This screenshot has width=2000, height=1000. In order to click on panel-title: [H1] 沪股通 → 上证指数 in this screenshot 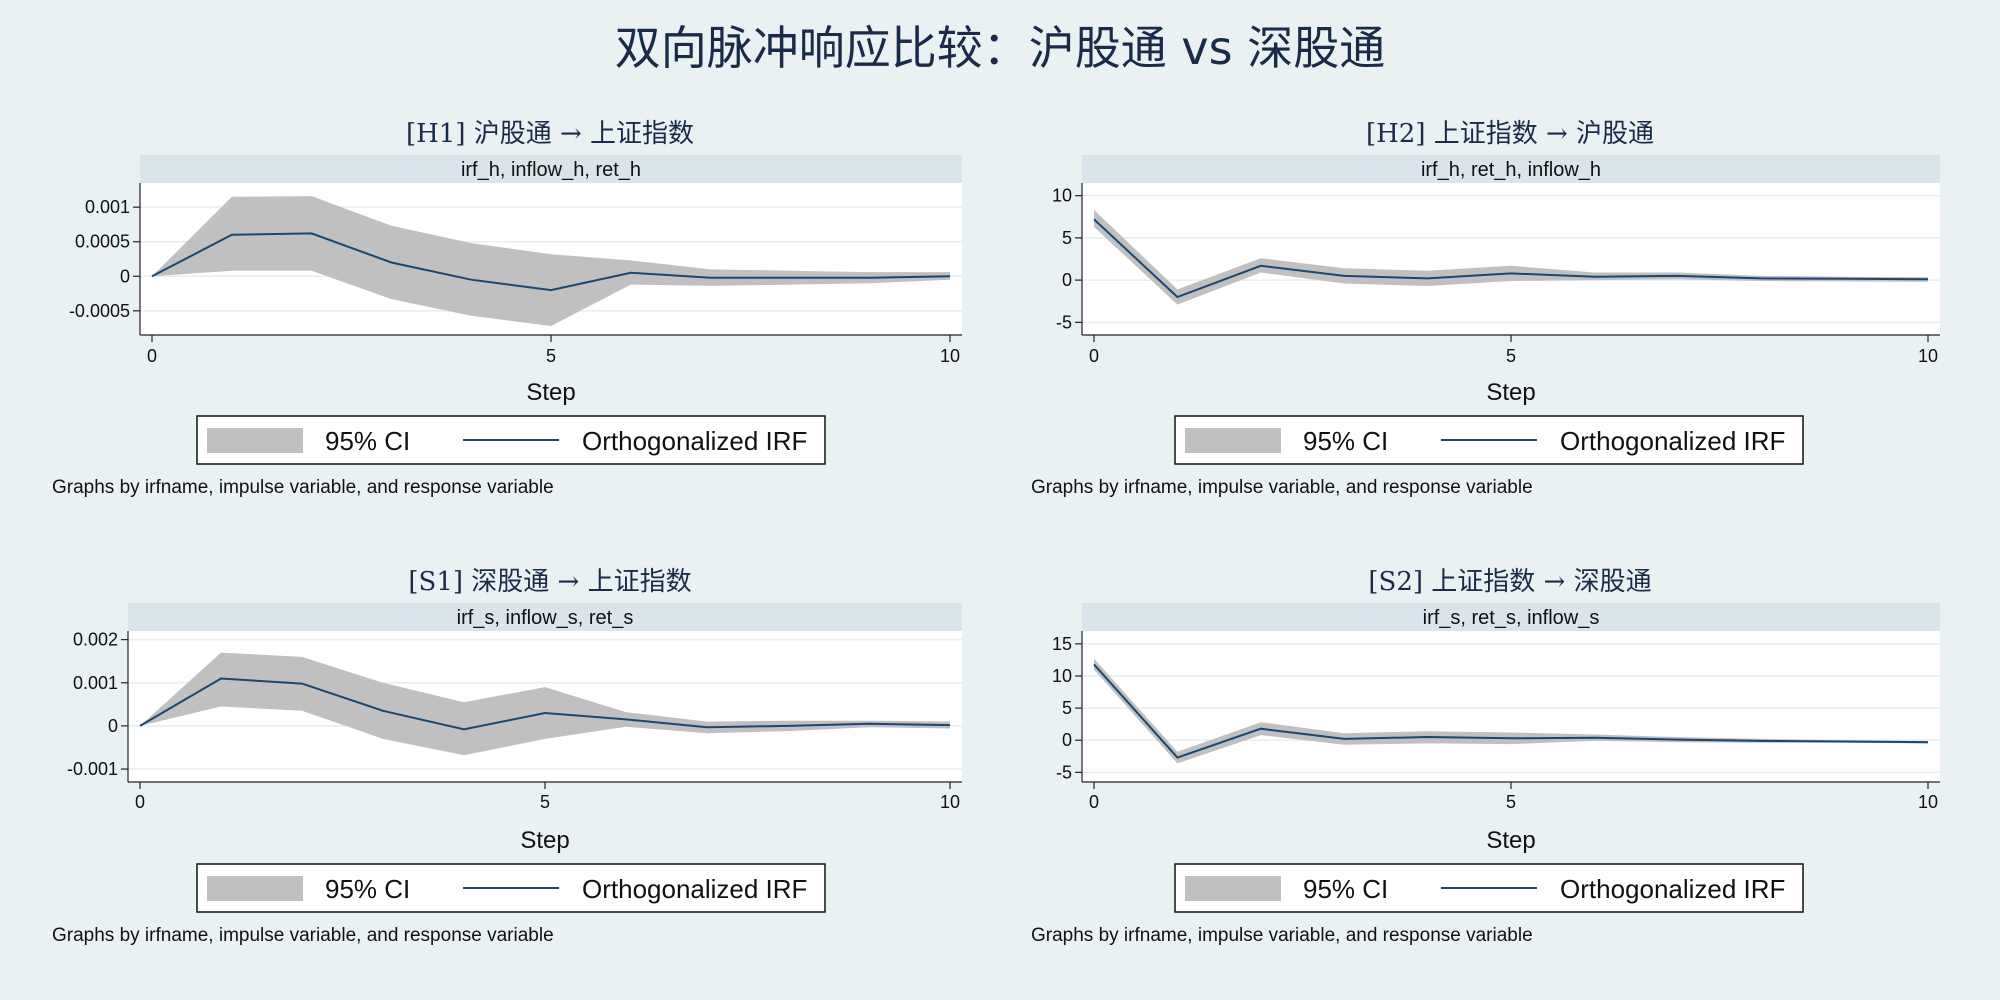, I will do `click(550, 134)`.